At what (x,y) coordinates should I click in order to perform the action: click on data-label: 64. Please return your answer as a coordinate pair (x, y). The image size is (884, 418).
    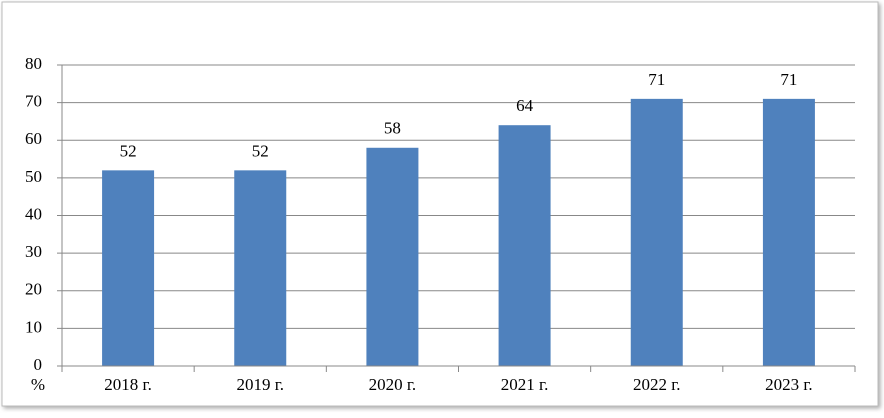
    Looking at the image, I should click on (525, 105).